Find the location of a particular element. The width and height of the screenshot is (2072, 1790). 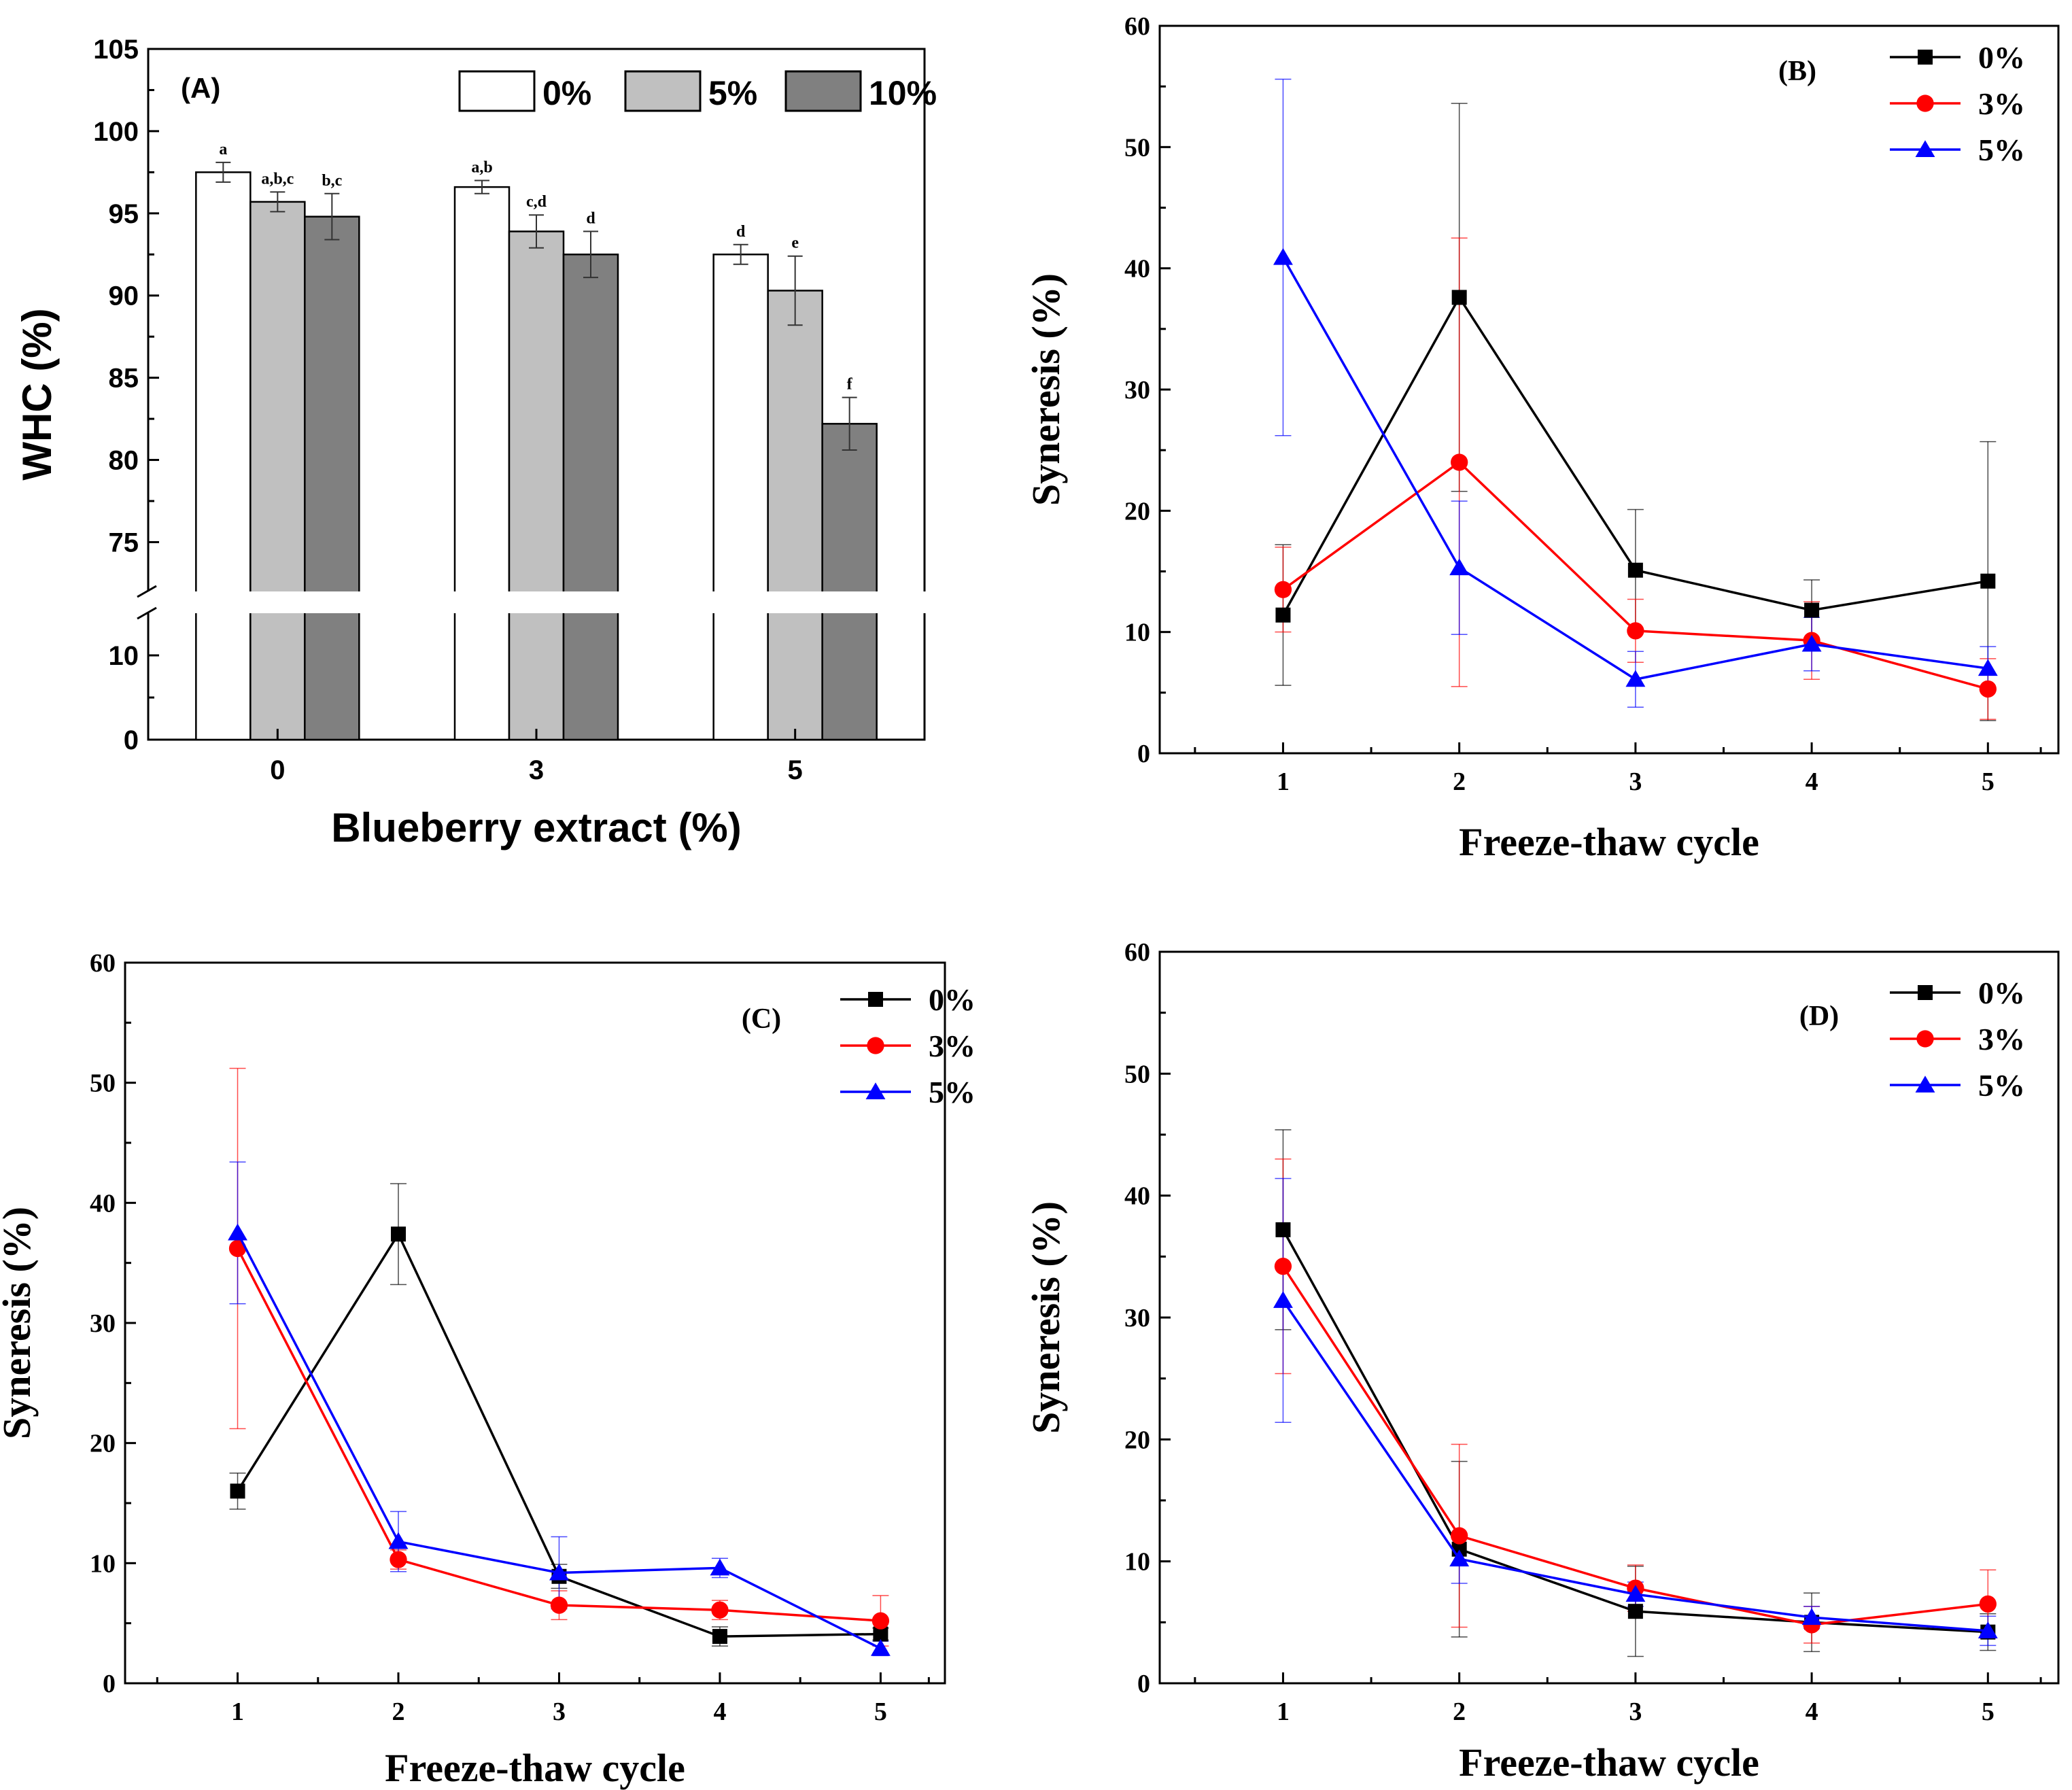

significance-letter: a is located at coordinates (223, 149).